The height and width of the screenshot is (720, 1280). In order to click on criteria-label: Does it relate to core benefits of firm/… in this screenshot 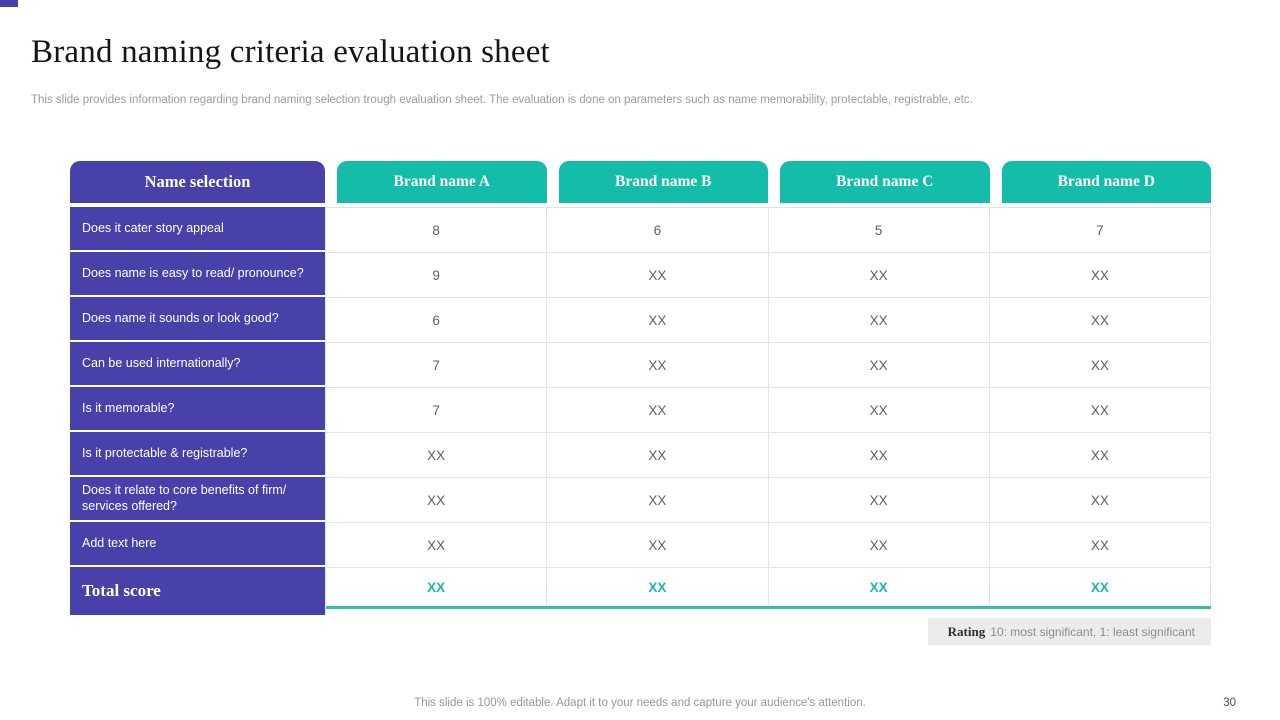, I will do `click(197, 498)`.